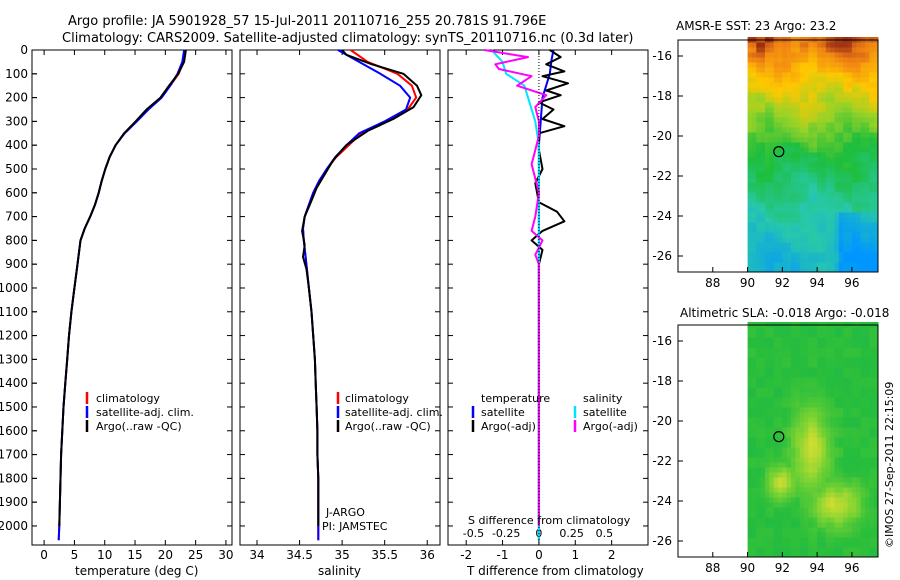  Describe the element at coordinates (16, 74) in the screenshot. I see `depth-tick-label: 100` at that location.